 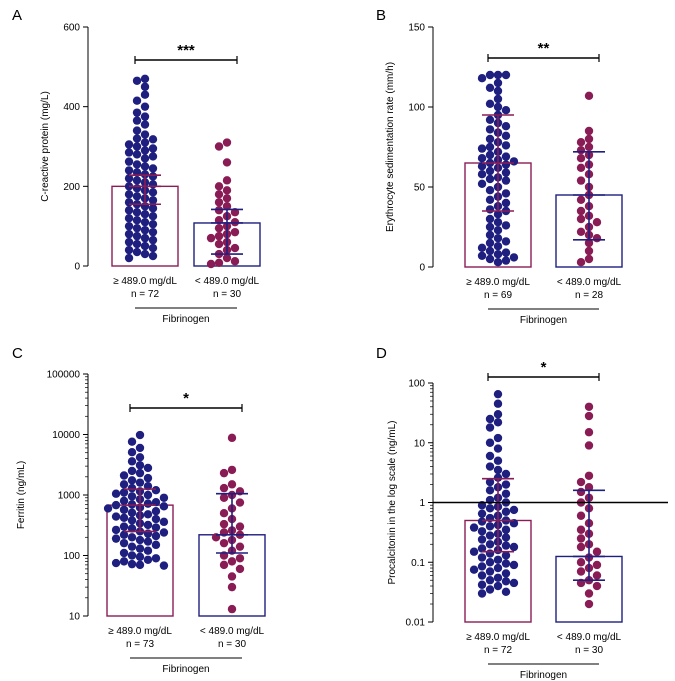 I want to click on y-tick-label: 10, so click(x=420, y=443).